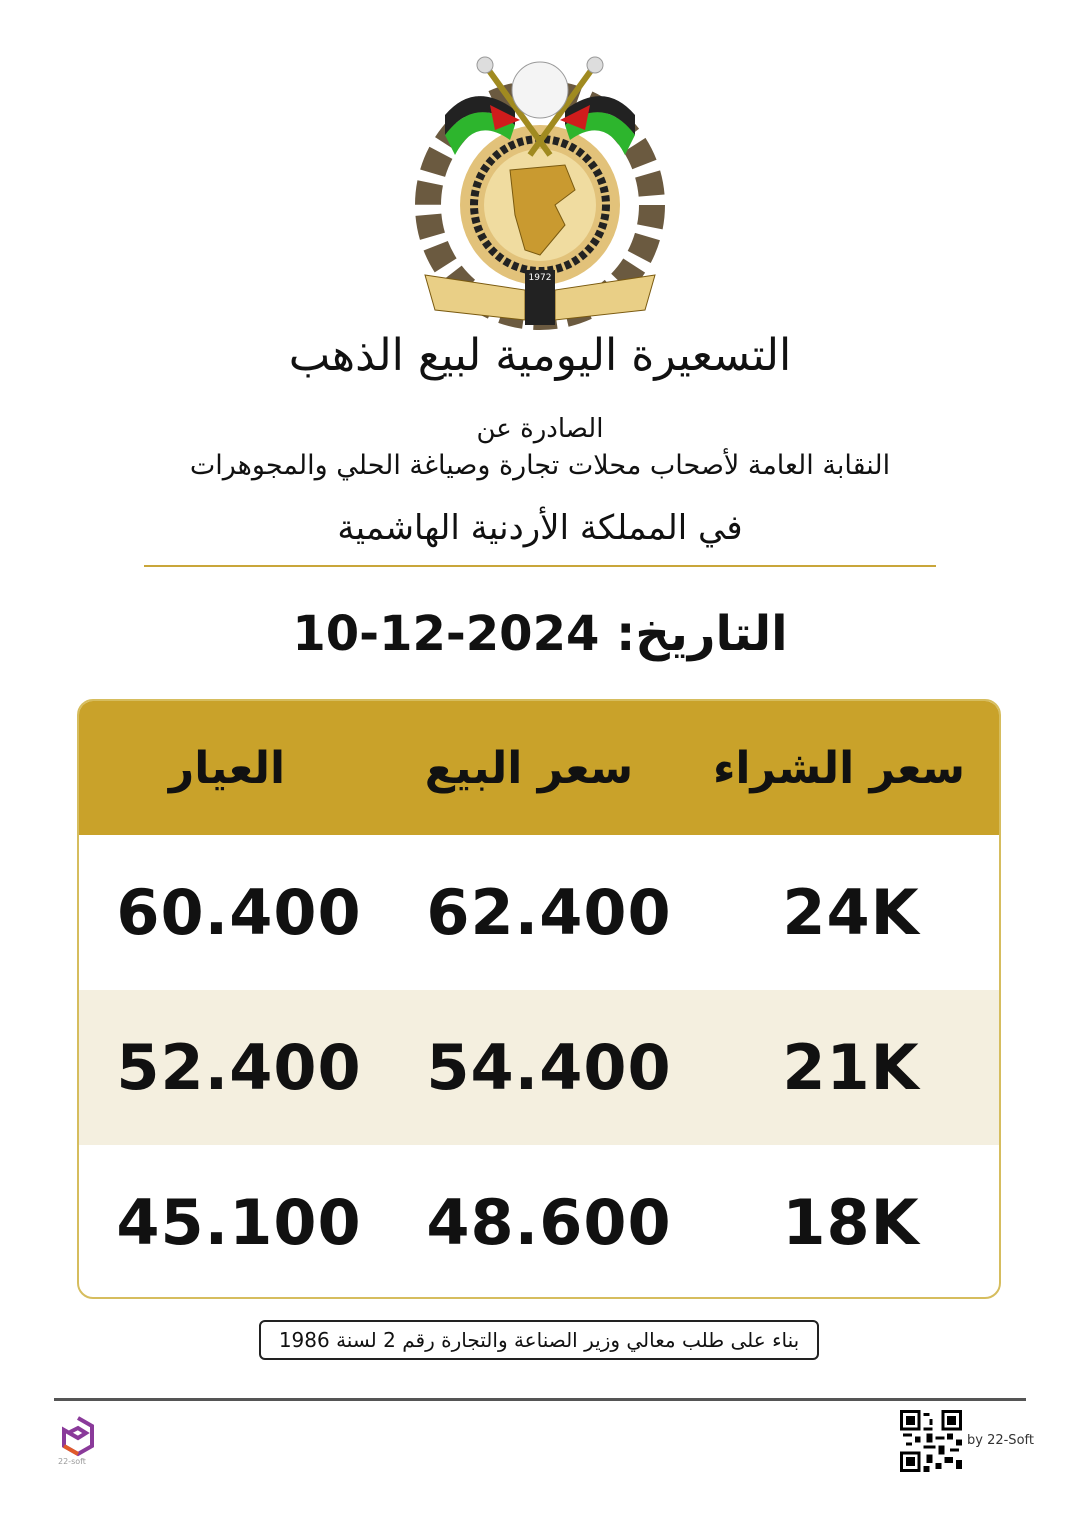  Describe the element at coordinates (227, 768) in the screenshot. I see `header-karat: العيار` at that location.